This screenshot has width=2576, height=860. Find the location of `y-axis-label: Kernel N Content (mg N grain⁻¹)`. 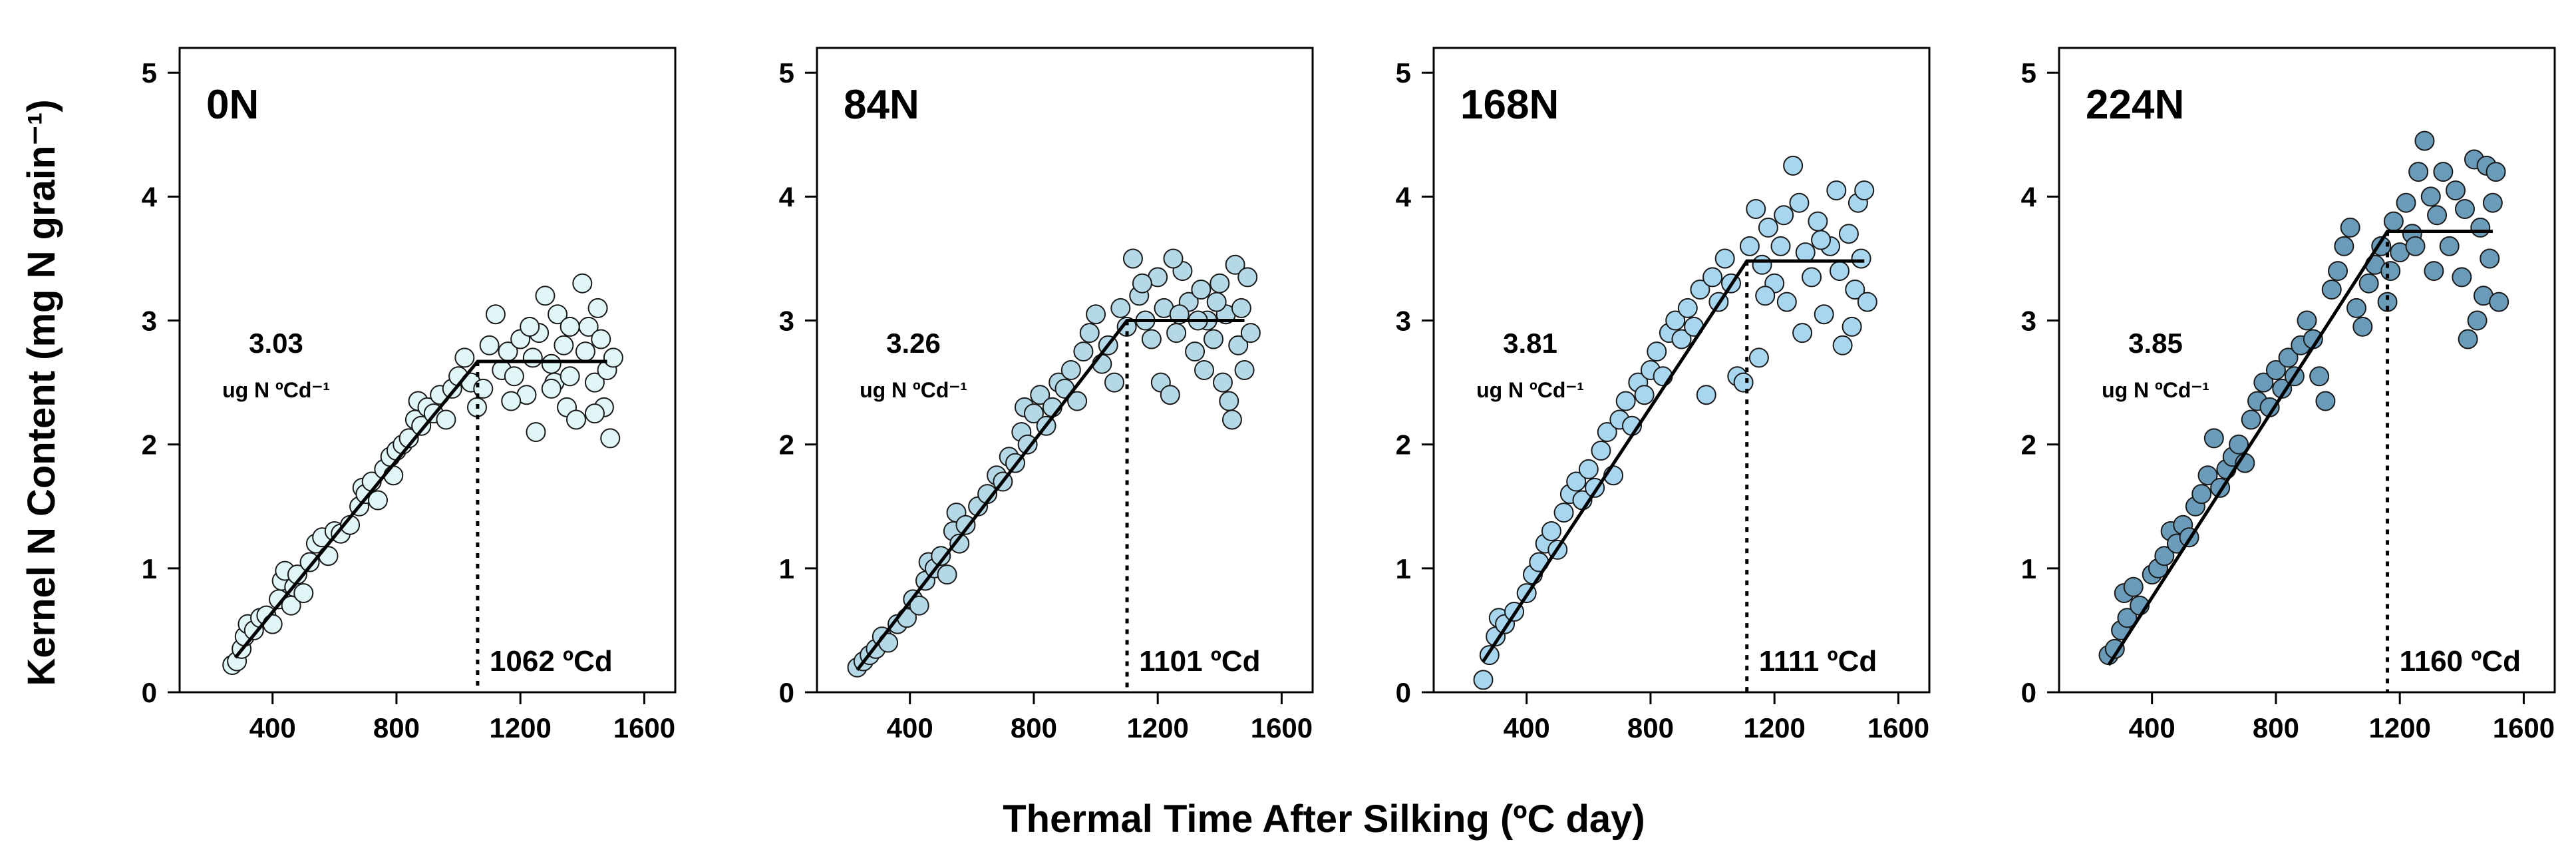

y-axis-label: Kernel N Content (mg N grain⁻¹) is located at coordinates (41, 392).